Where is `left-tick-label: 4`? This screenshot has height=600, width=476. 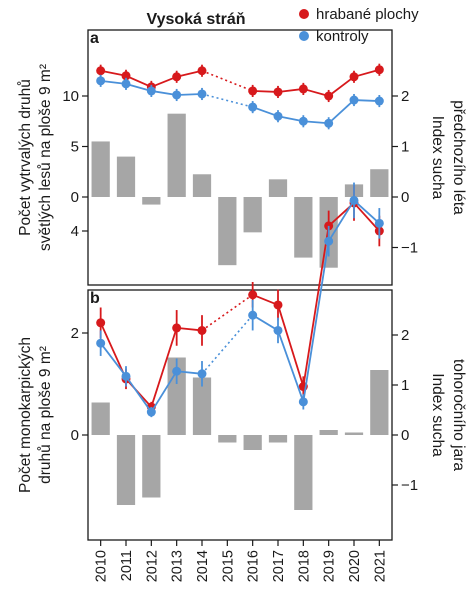 left-tick-label: 4 is located at coordinates (75, 231).